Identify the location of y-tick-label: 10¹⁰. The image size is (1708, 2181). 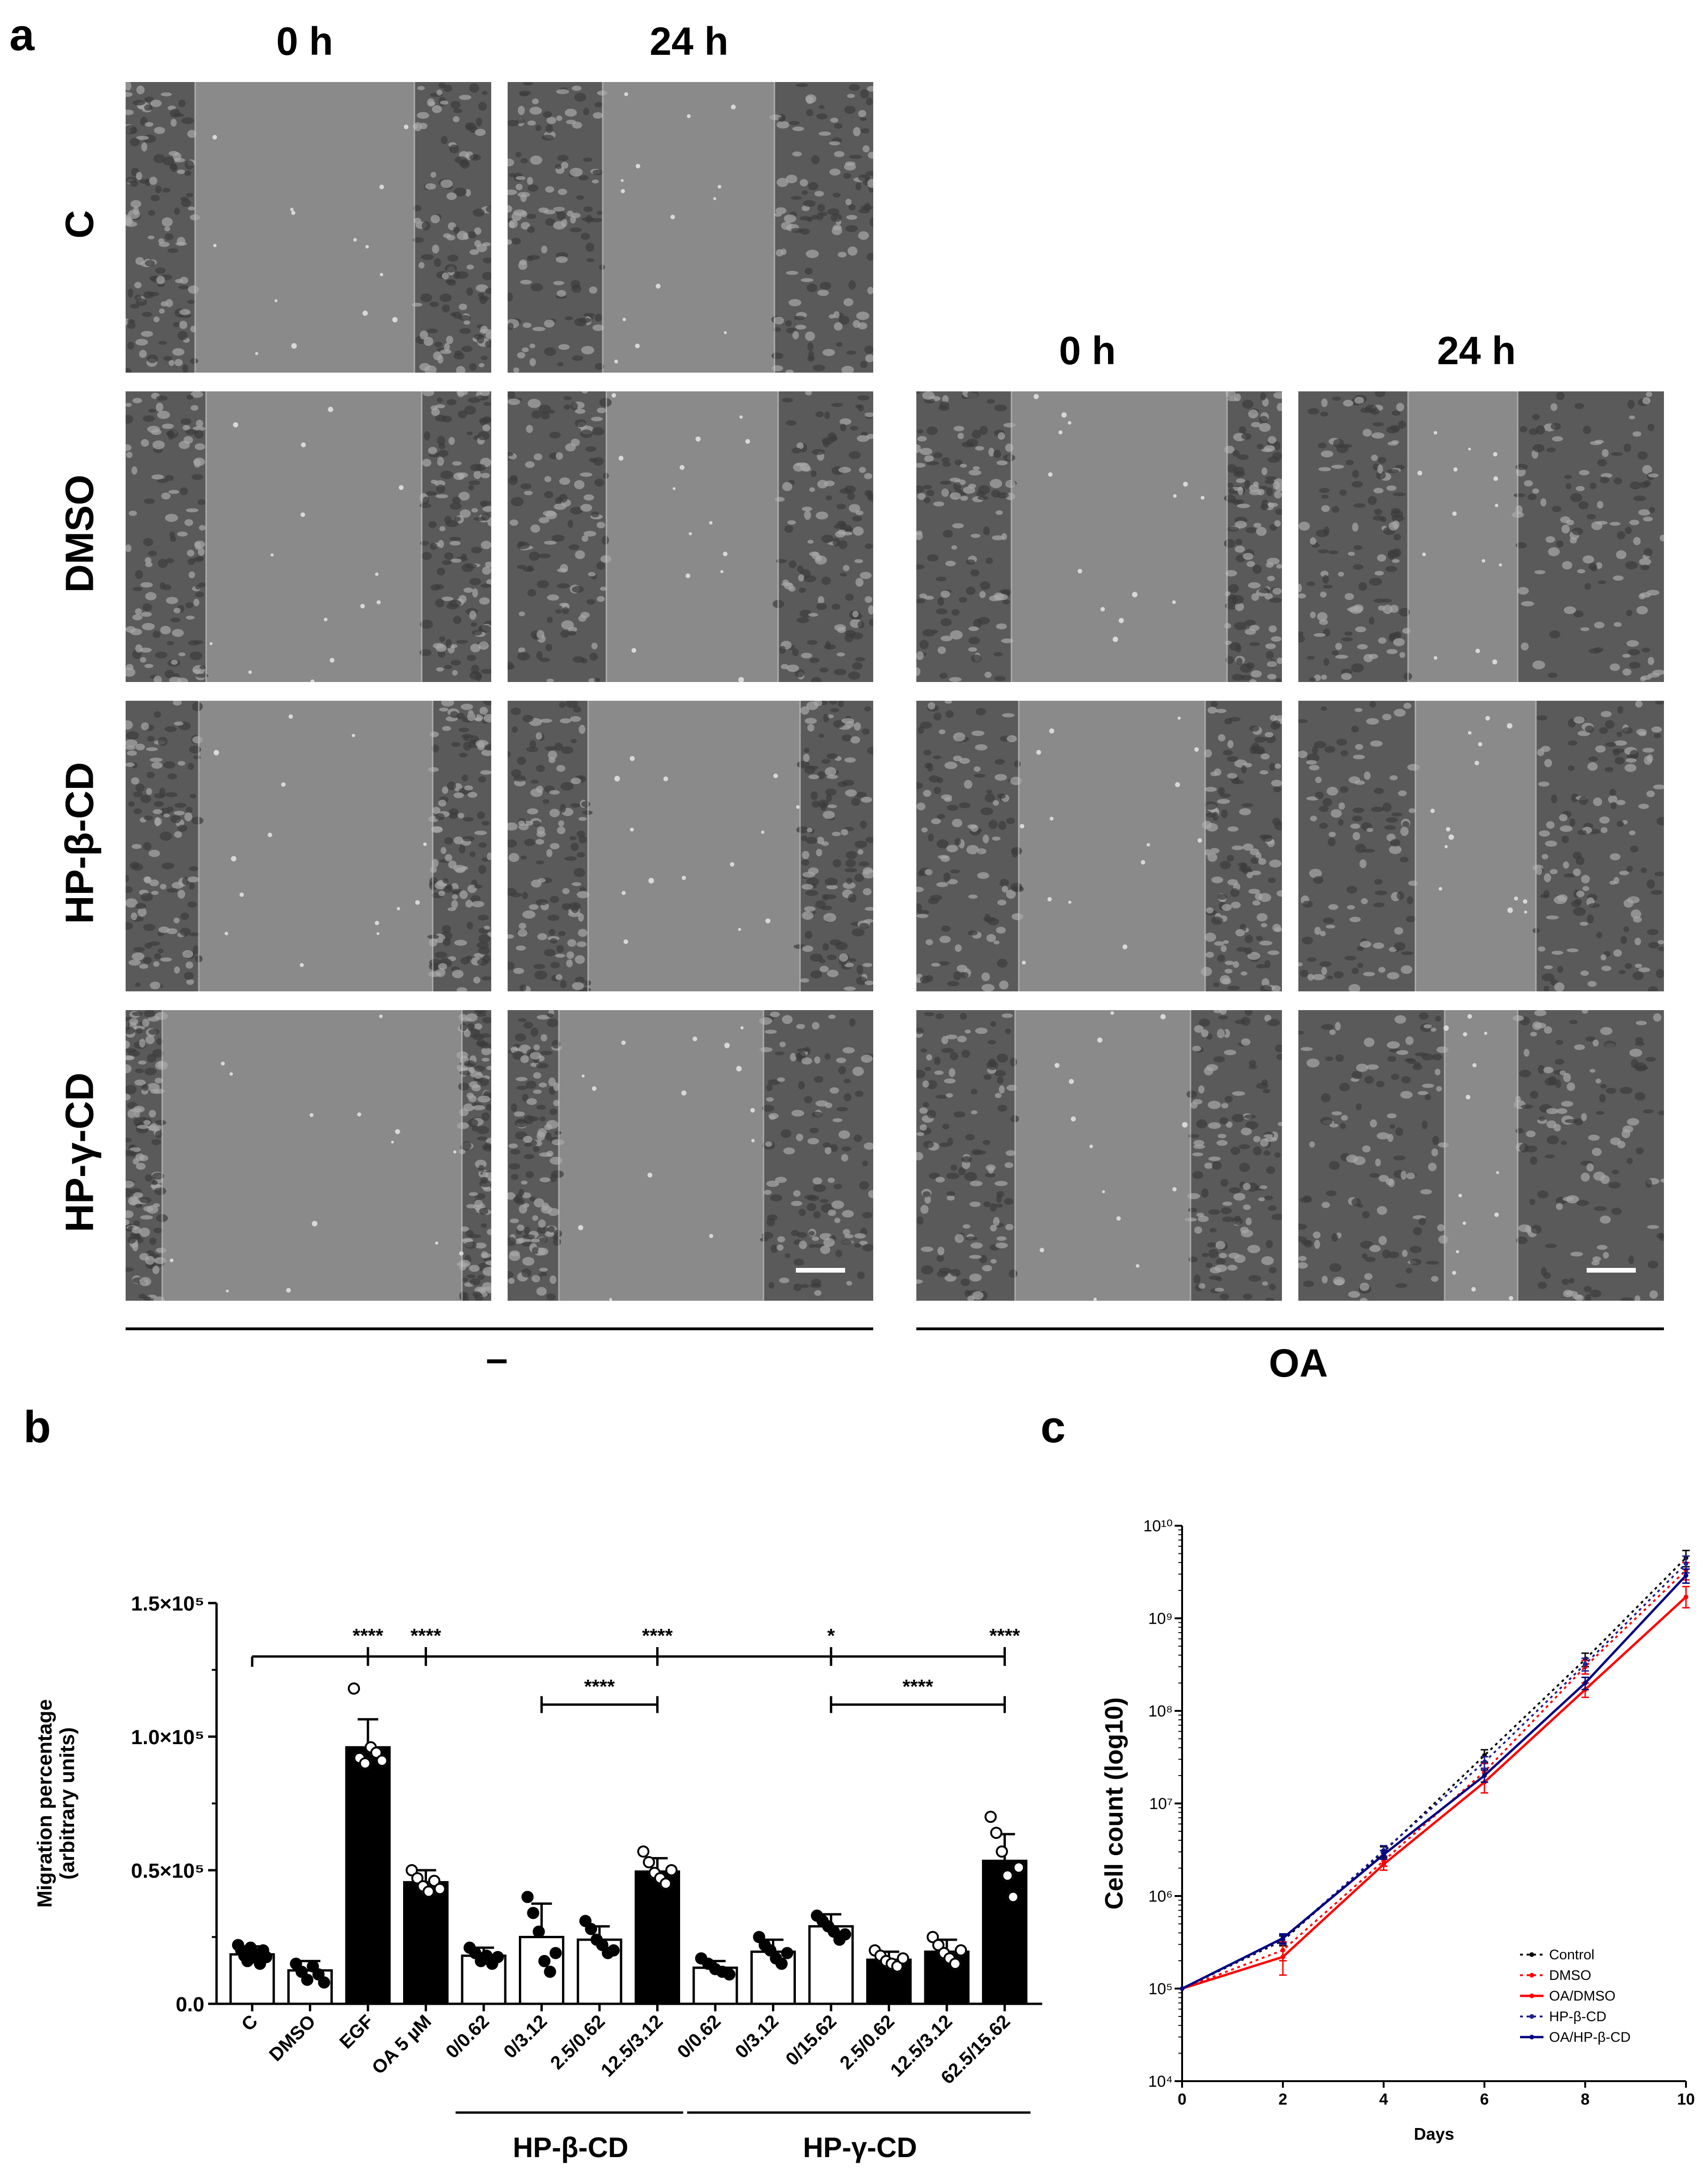
(1158, 1526).